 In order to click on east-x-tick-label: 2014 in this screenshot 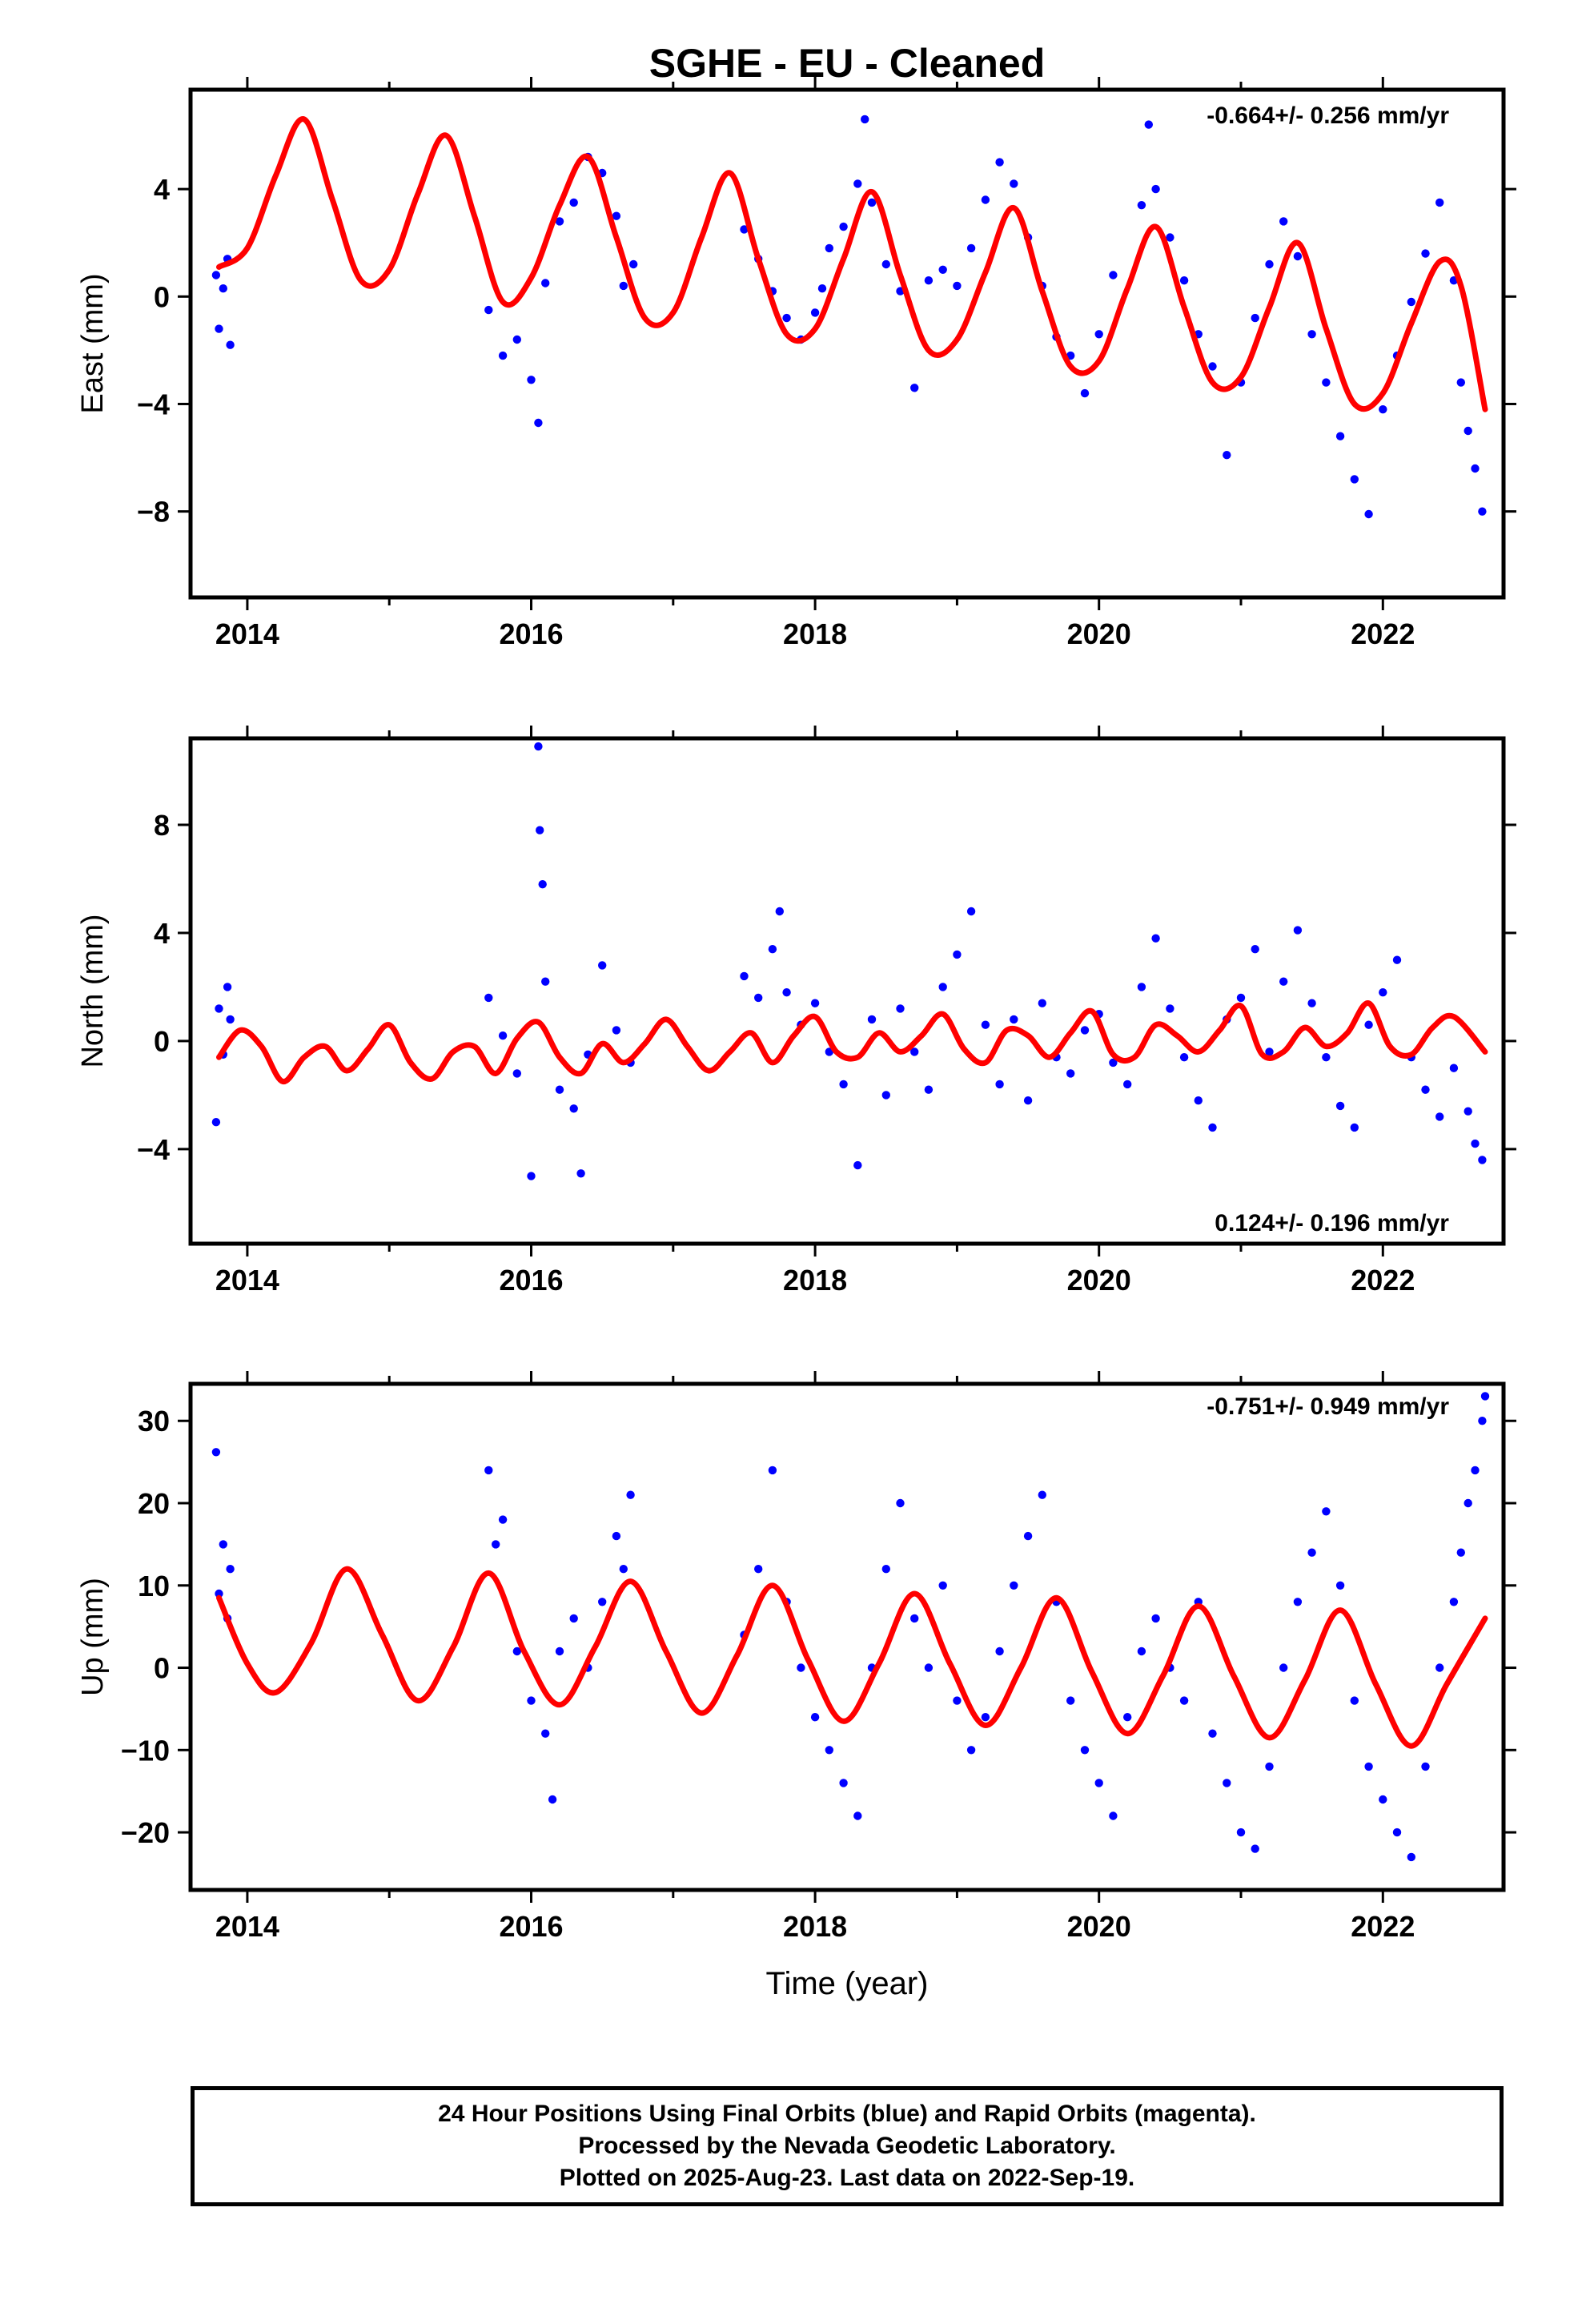, I will do `click(247, 633)`.